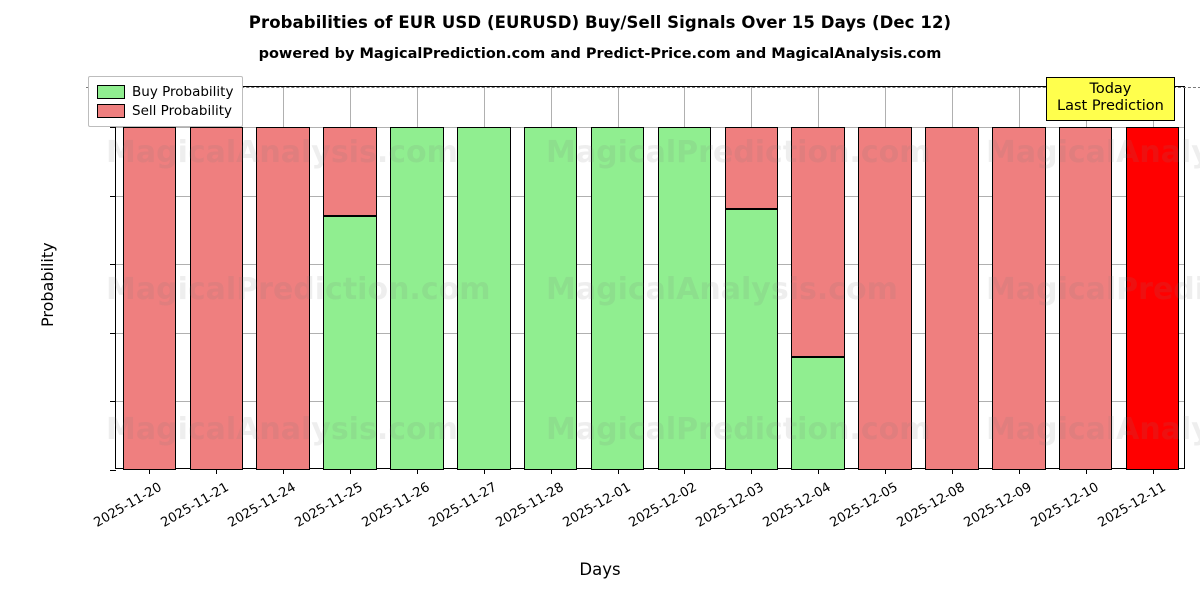  What do you see at coordinates (1110, 89) in the screenshot?
I see `today-annotation-line1: Today` at bounding box center [1110, 89].